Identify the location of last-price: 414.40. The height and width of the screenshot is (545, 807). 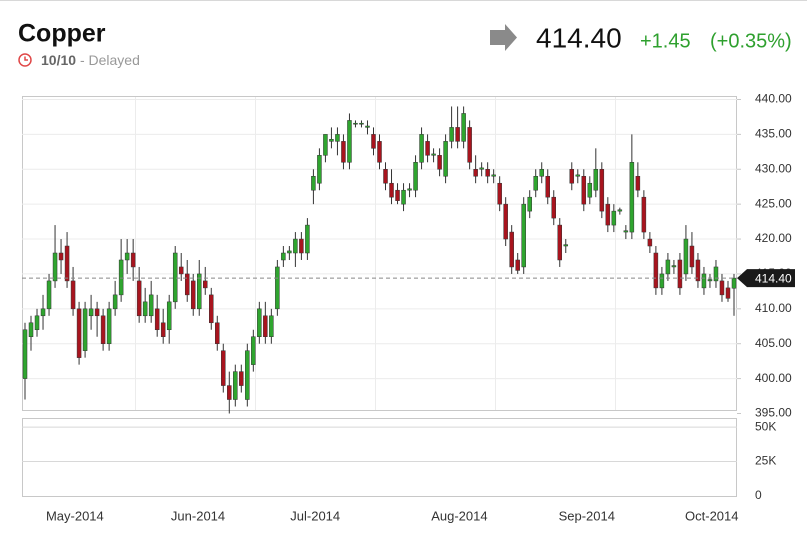
(579, 37).